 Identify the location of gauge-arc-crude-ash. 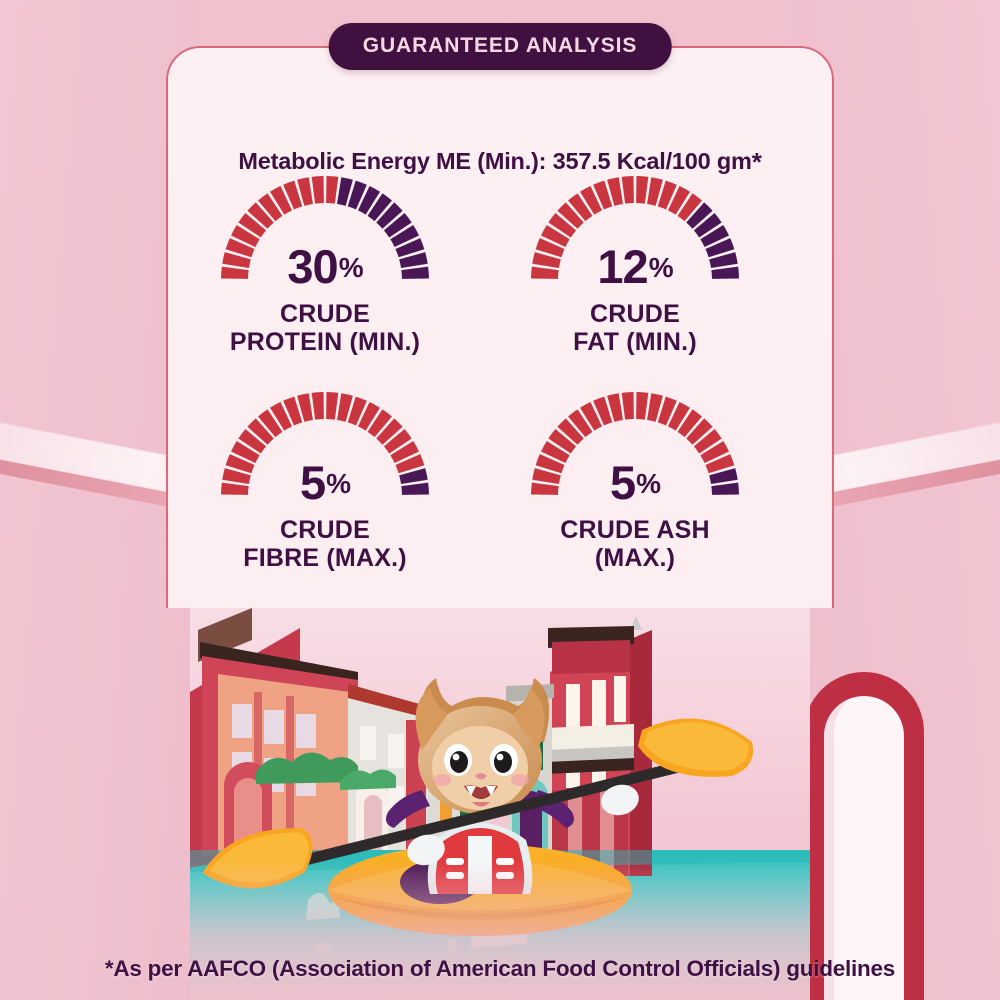
(635, 443).